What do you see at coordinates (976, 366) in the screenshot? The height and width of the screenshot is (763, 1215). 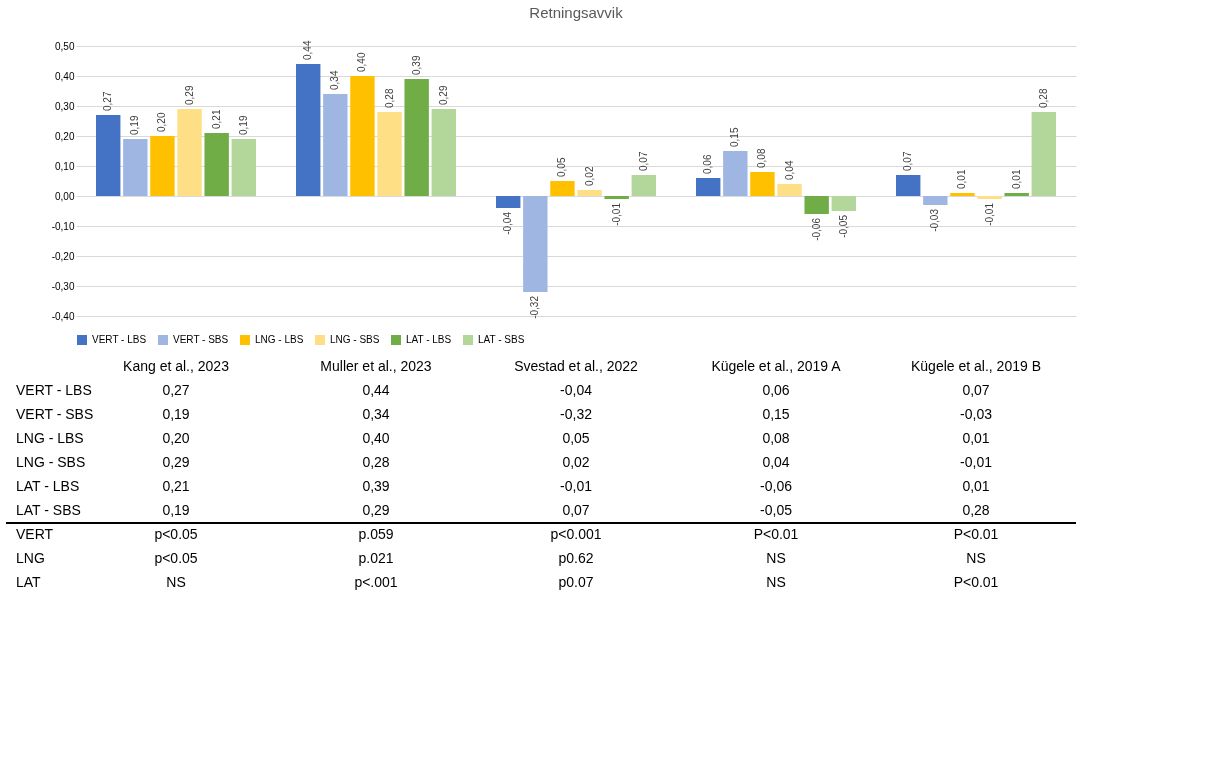 I see `x-tick-label: Kügele et al., 2019 B` at bounding box center [976, 366].